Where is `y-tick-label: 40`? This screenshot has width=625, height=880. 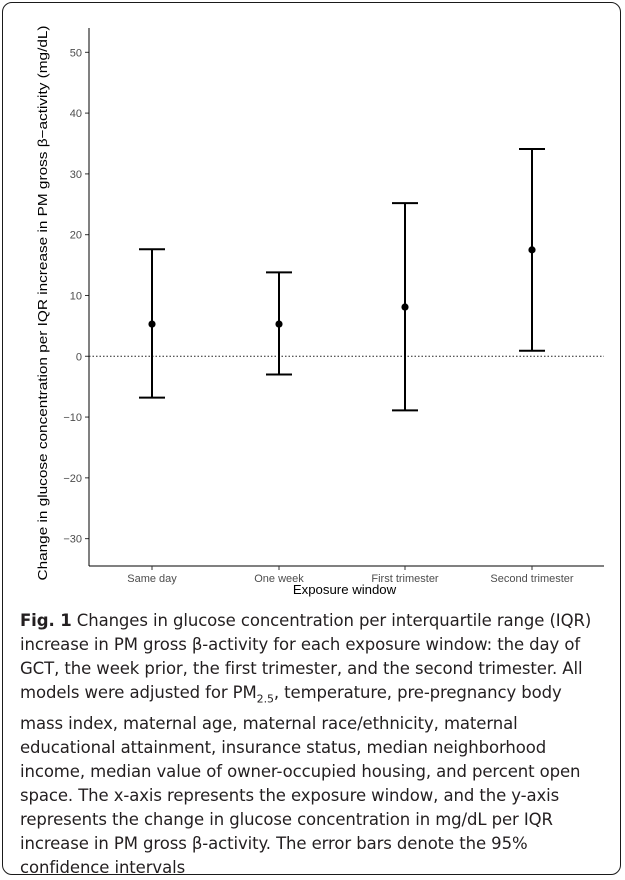
y-tick-label: 40 is located at coordinates (76, 114).